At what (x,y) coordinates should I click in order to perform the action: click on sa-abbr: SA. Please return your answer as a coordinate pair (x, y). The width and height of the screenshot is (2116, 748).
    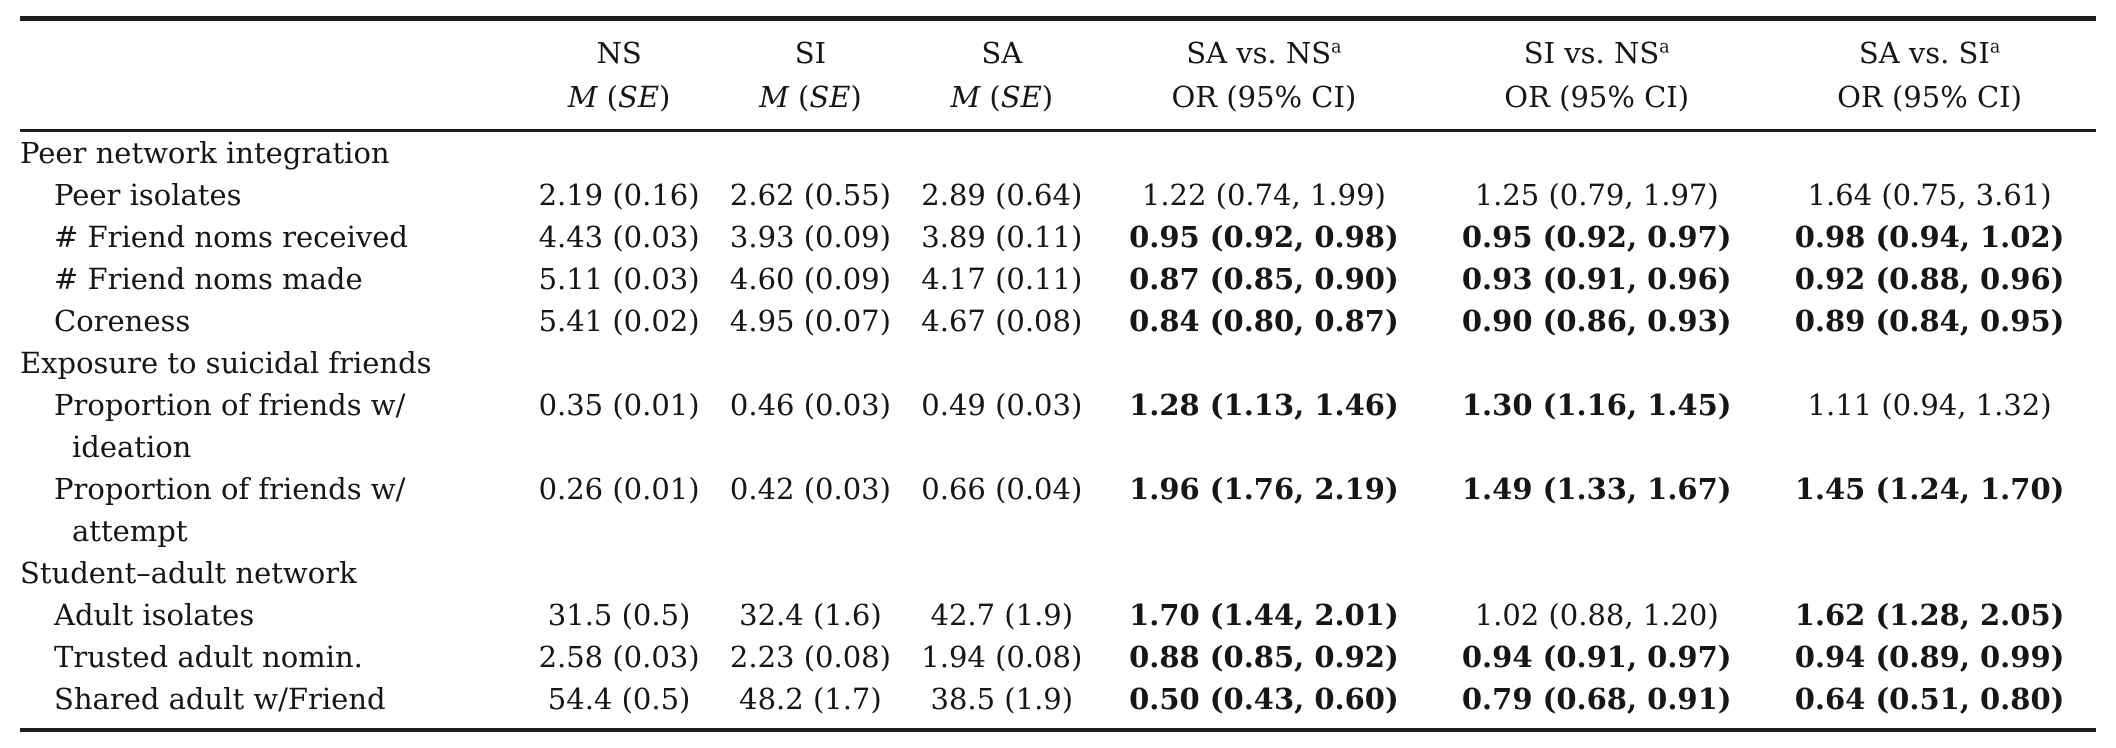
    Looking at the image, I should click on (1002, 53).